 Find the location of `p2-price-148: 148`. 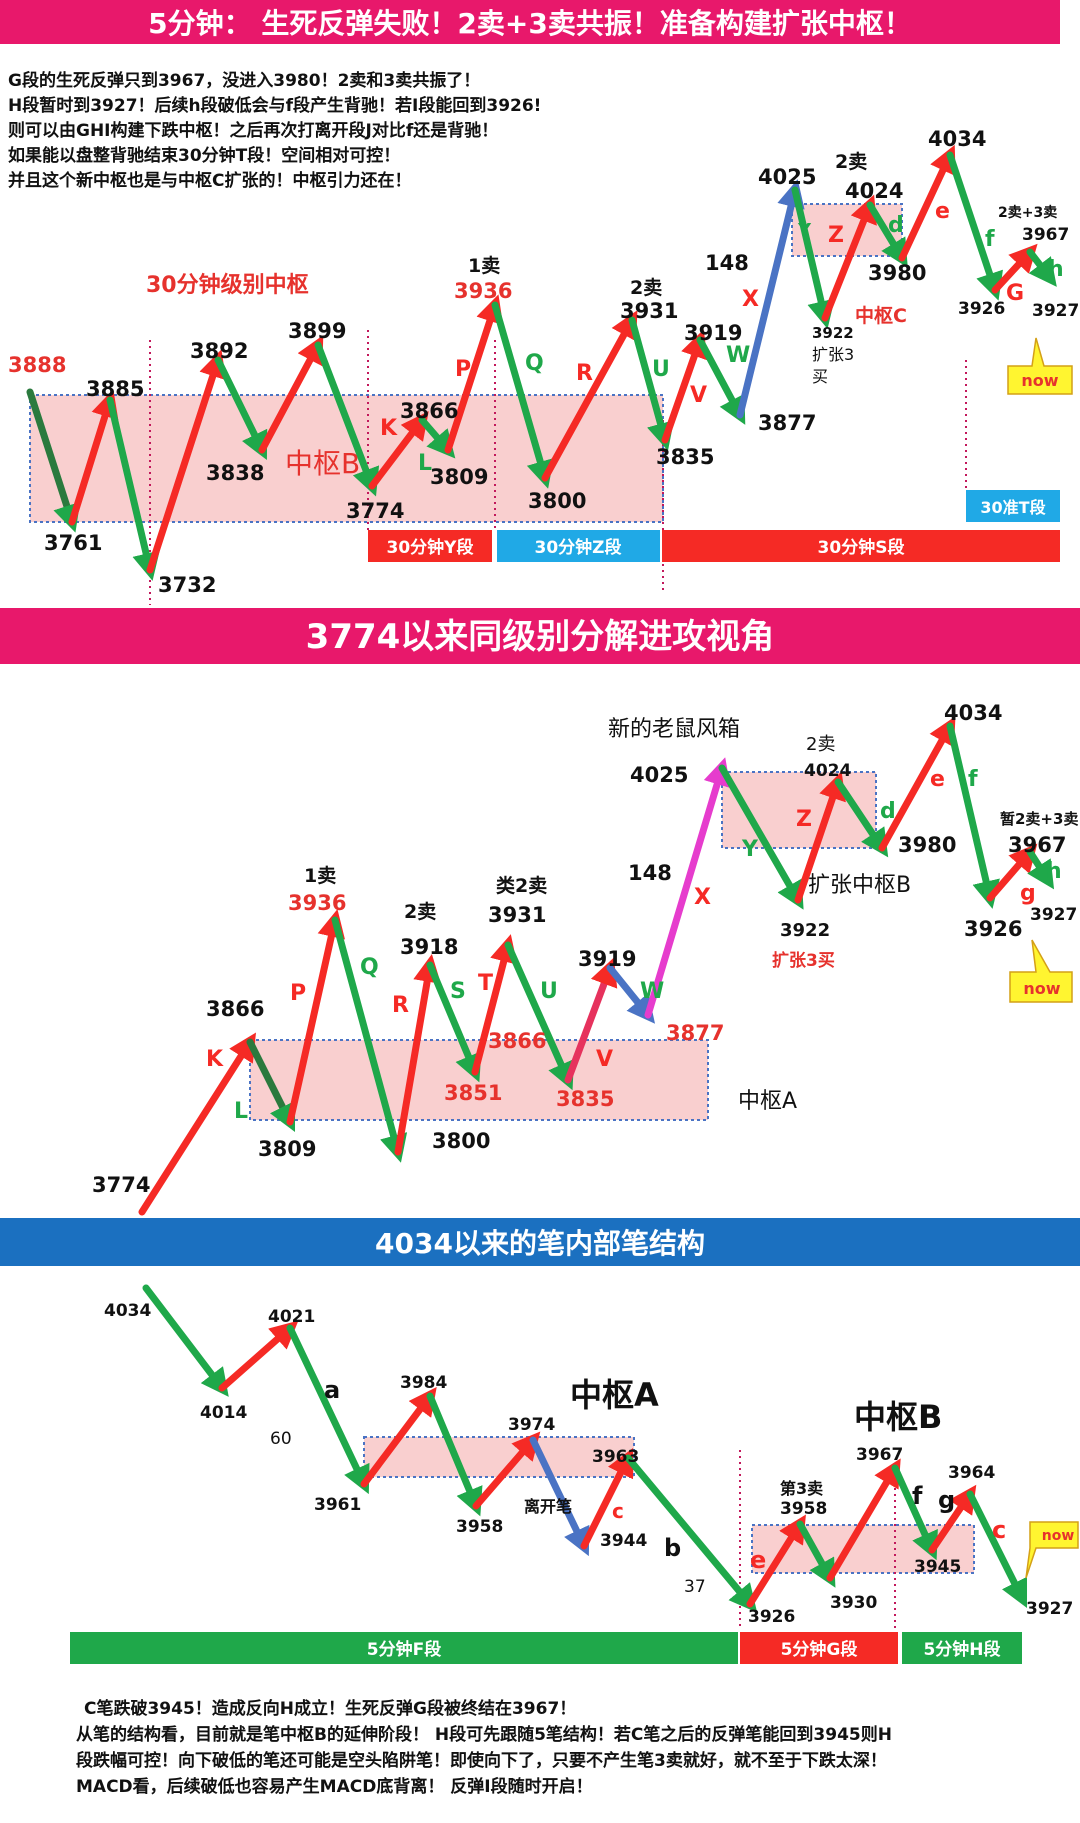

p2-price-148: 148 is located at coordinates (650, 873).